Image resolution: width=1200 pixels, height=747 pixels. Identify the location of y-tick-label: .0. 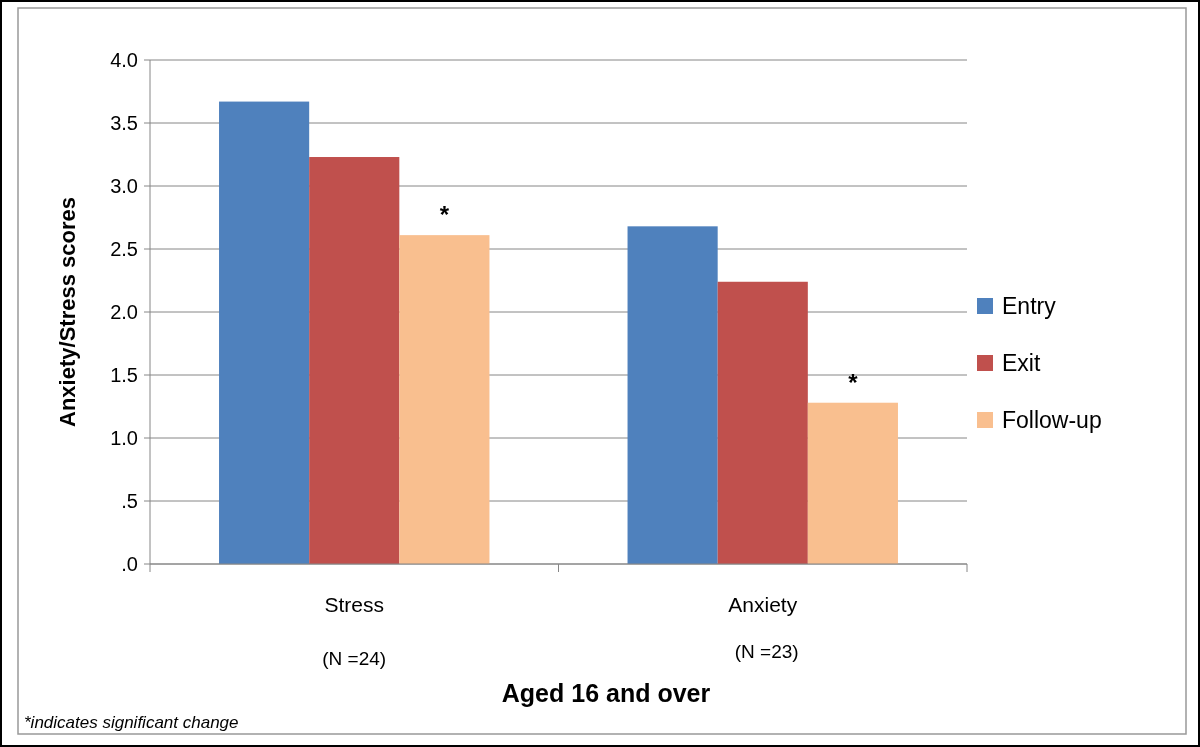
(129, 564).